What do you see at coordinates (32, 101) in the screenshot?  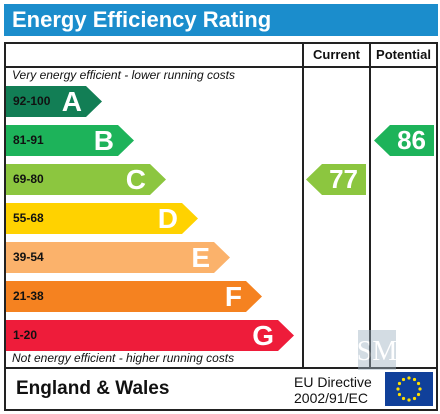 I see `band-range-label: 92-100` at bounding box center [32, 101].